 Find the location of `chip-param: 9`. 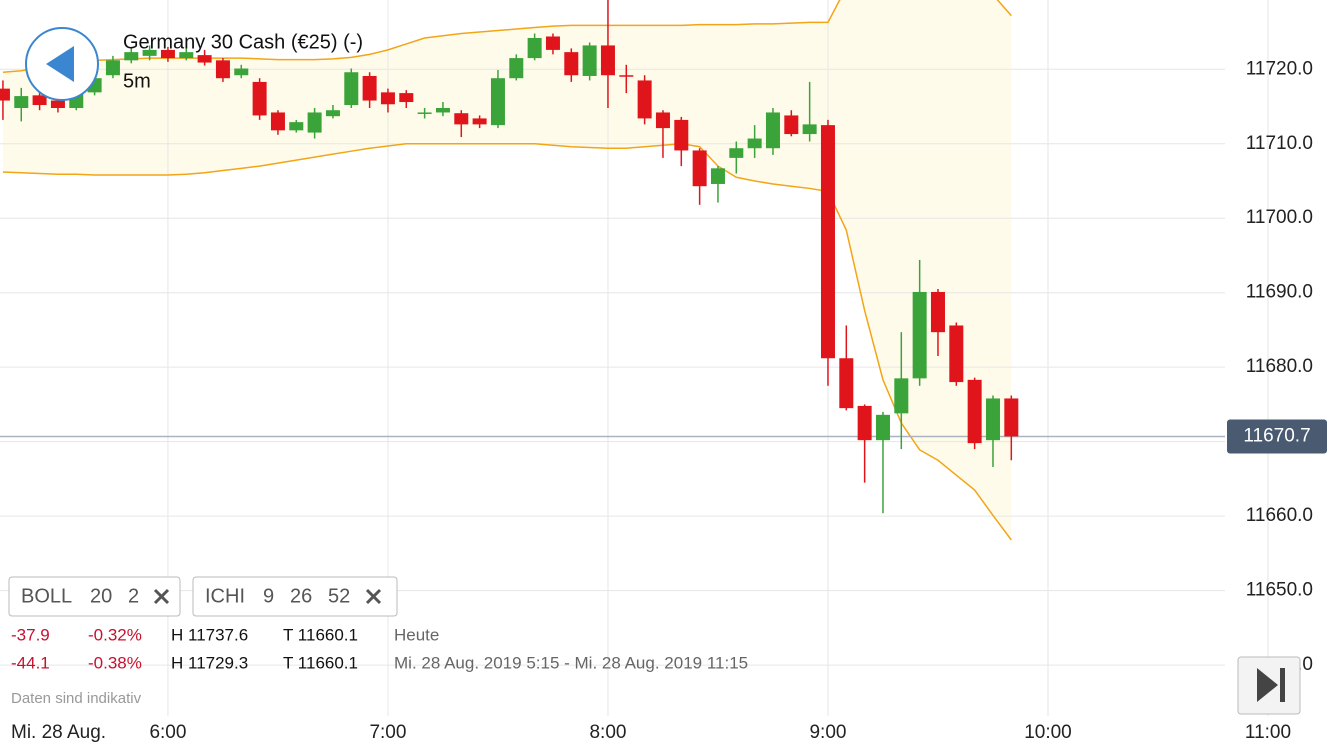

chip-param: 9 is located at coordinates (268, 596).